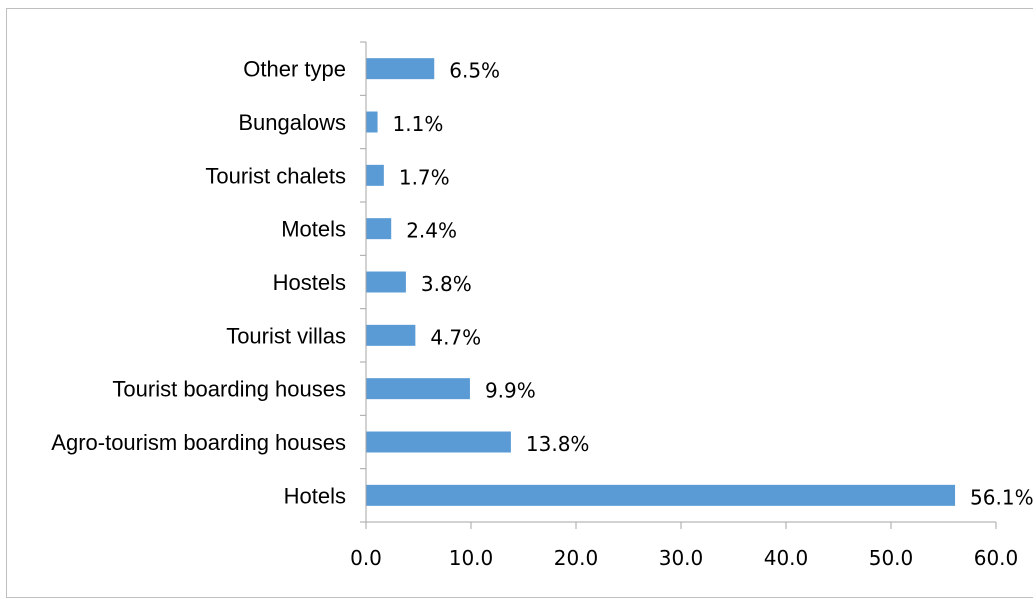 Image resolution: width=1033 pixels, height=598 pixels. I want to click on bar-bungalows, so click(372, 122).